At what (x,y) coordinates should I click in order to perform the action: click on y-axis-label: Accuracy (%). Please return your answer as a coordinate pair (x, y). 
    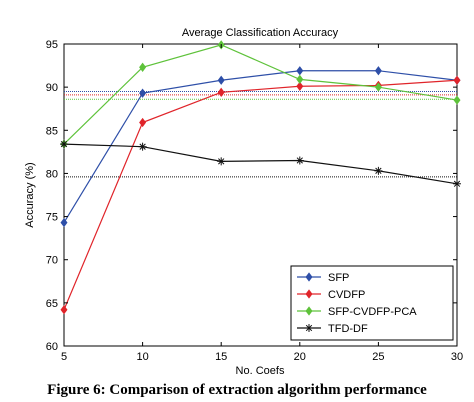
    Looking at the image, I should click on (30, 194).